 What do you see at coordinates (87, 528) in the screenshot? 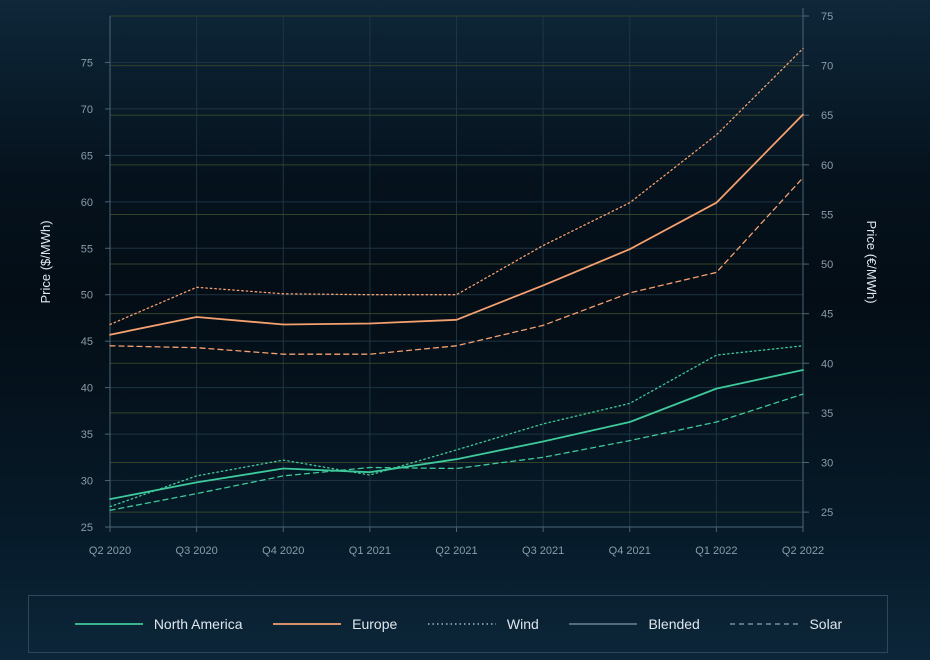
I see `y-tick-label-left: 25` at bounding box center [87, 528].